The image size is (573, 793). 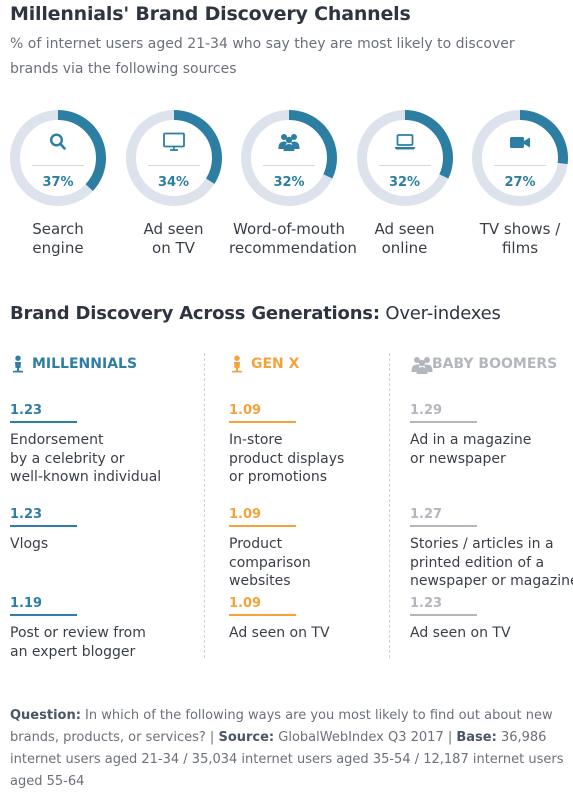 What do you see at coordinates (520, 142) in the screenshot?
I see `video-camera-icon` at bounding box center [520, 142].